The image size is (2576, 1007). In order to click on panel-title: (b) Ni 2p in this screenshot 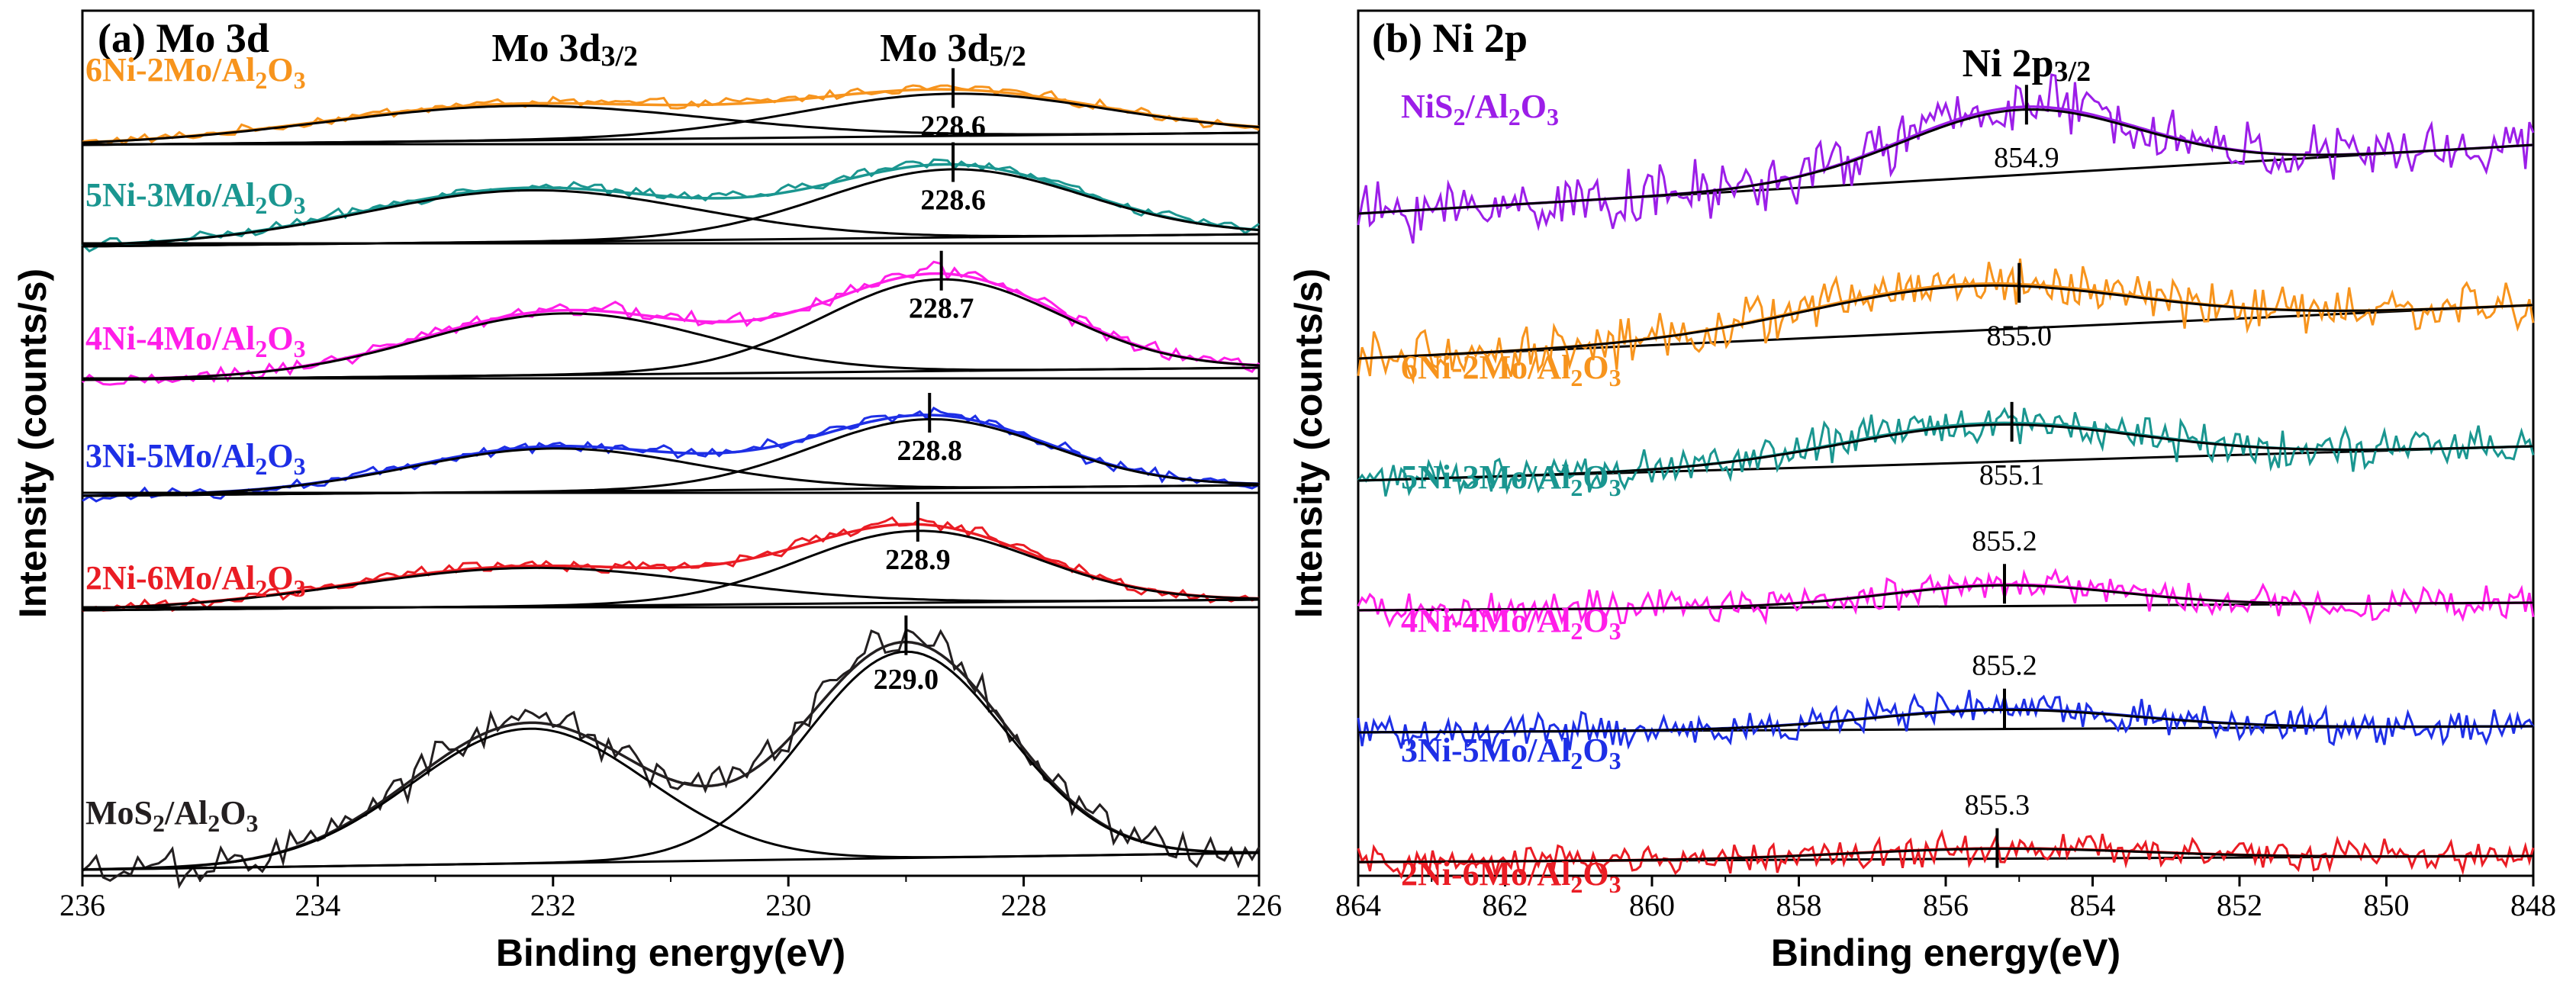, I will do `click(1450, 38)`.